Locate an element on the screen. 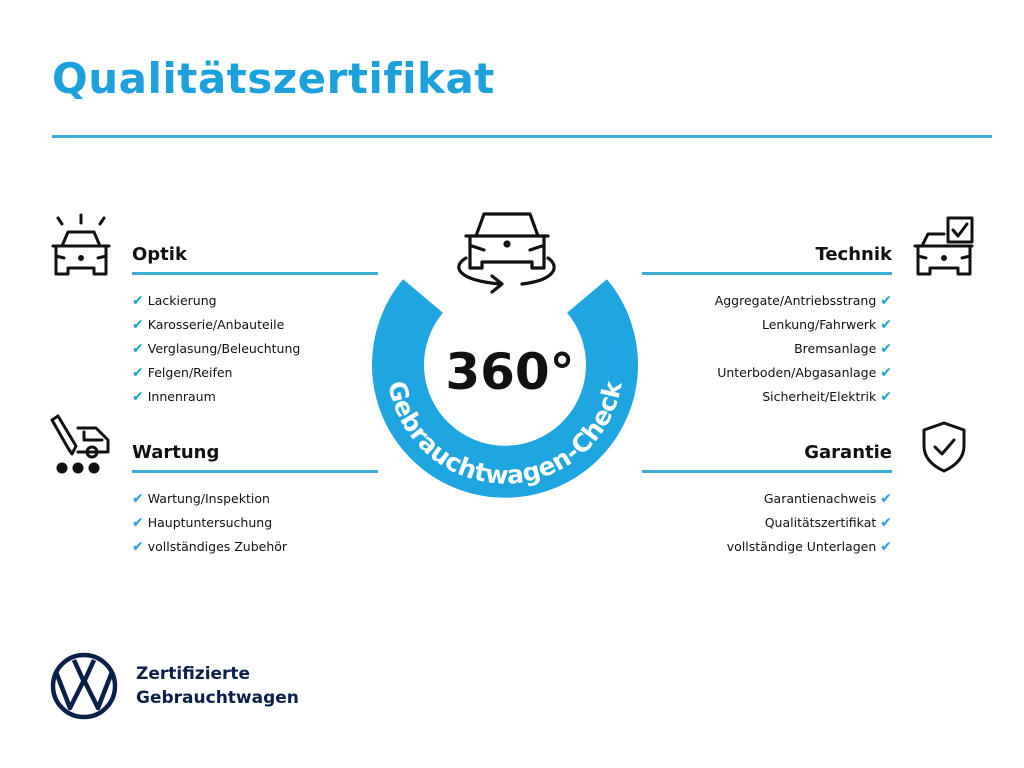  list-item: Garantienachweis ✔ is located at coordinates (827, 499).